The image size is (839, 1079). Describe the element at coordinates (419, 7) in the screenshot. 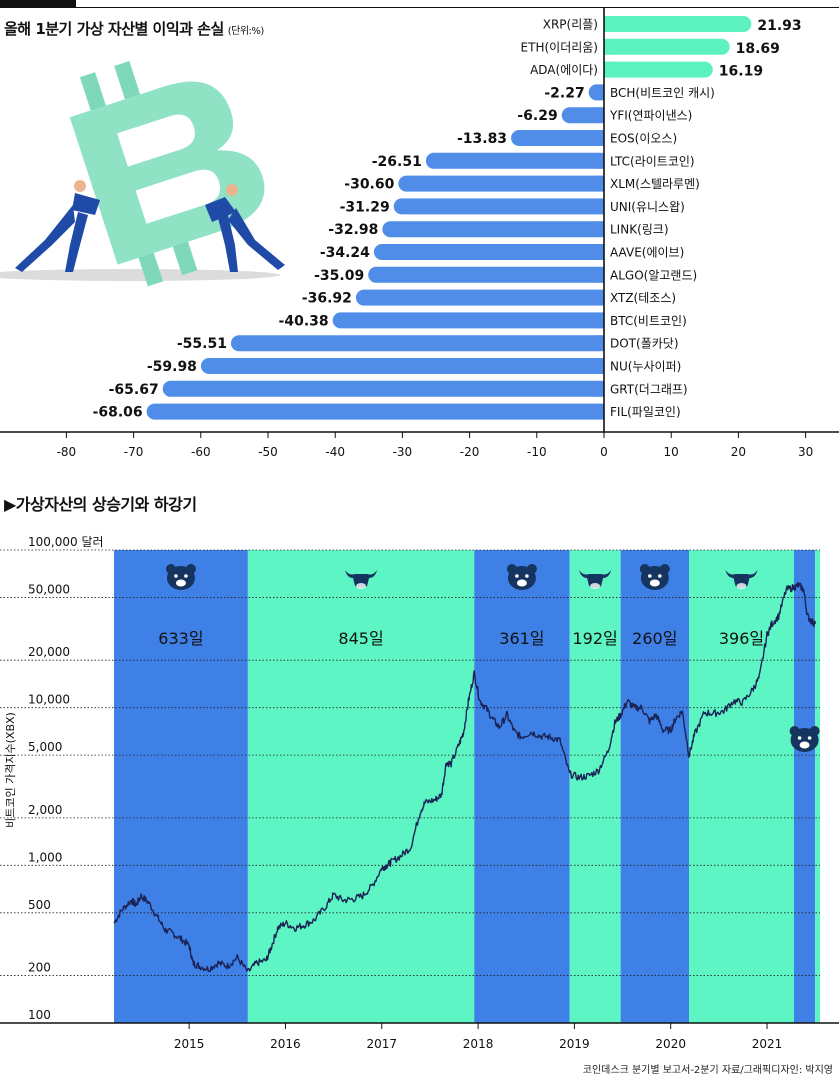

I see `top-rule` at that location.